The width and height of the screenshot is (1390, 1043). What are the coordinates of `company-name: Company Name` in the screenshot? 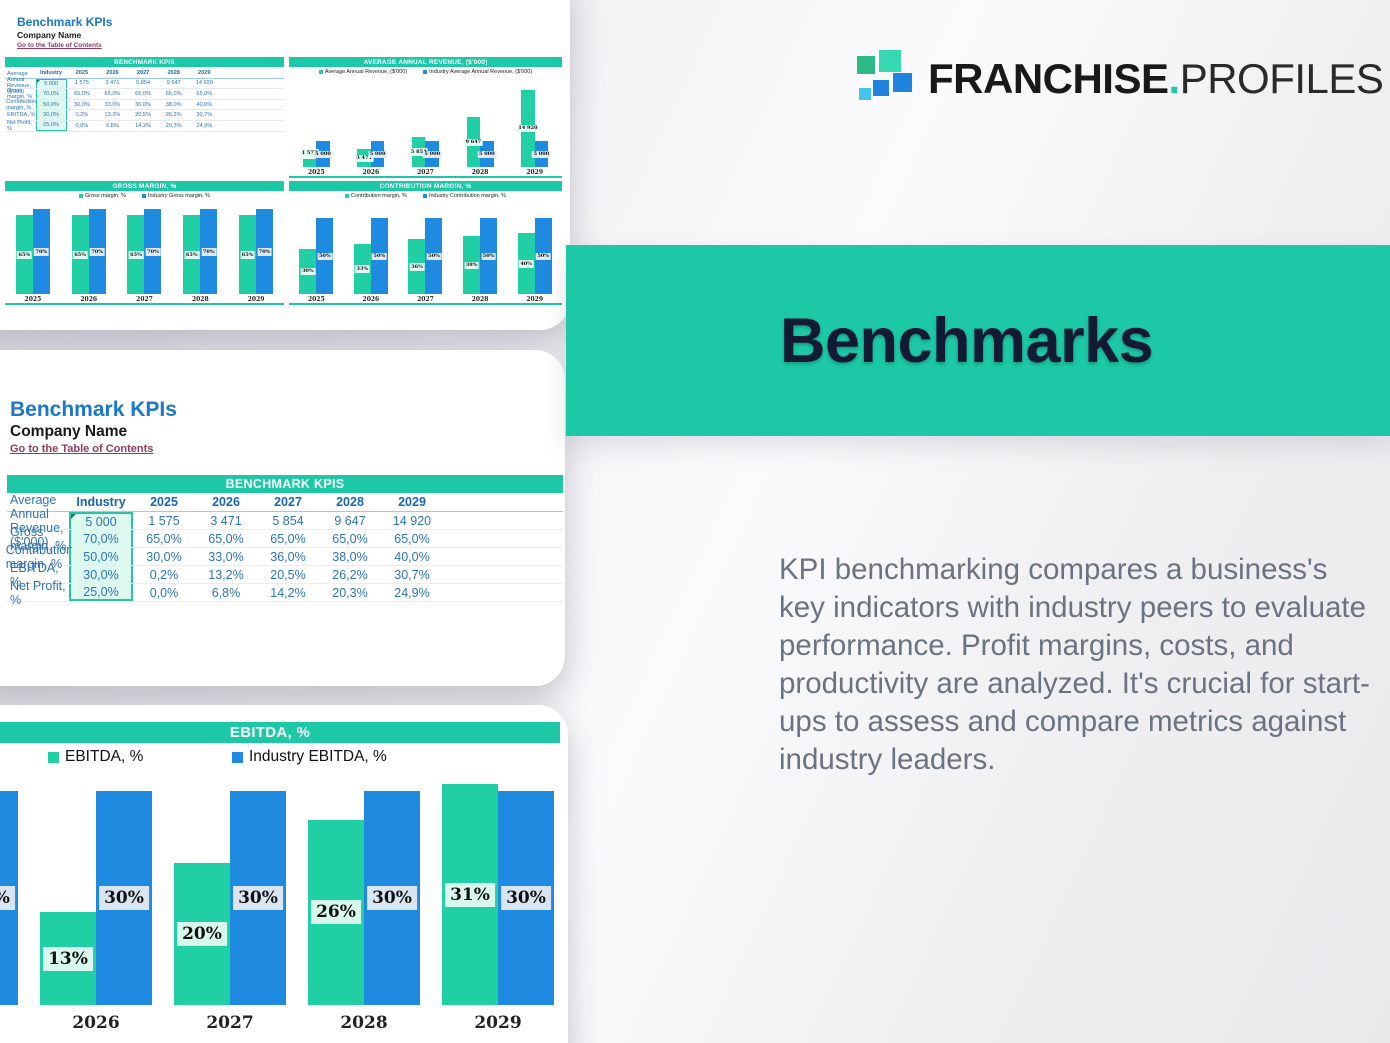 It's located at (69, 431).